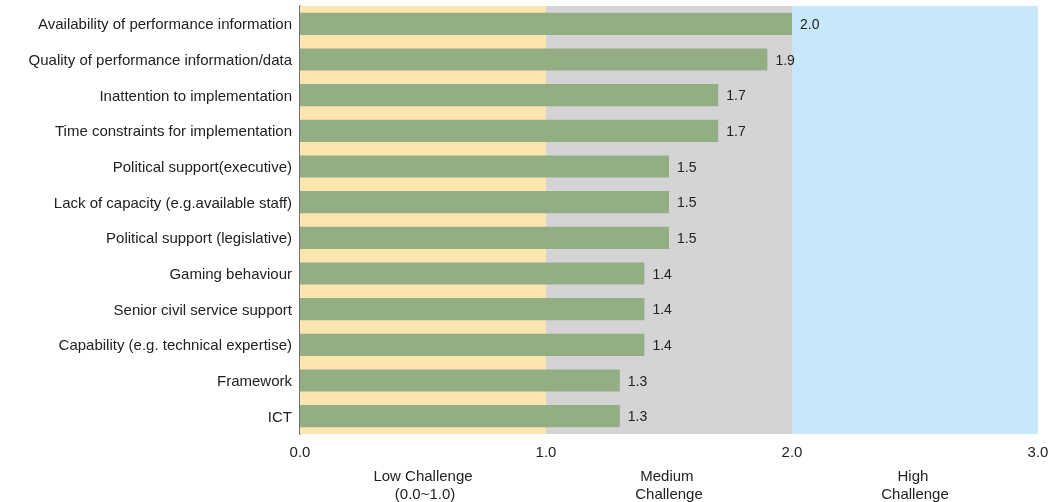  Describe the element at coordinates (230, 273) in the screenshot. I see `y-tick-label: Gaming behaviour` at that location.